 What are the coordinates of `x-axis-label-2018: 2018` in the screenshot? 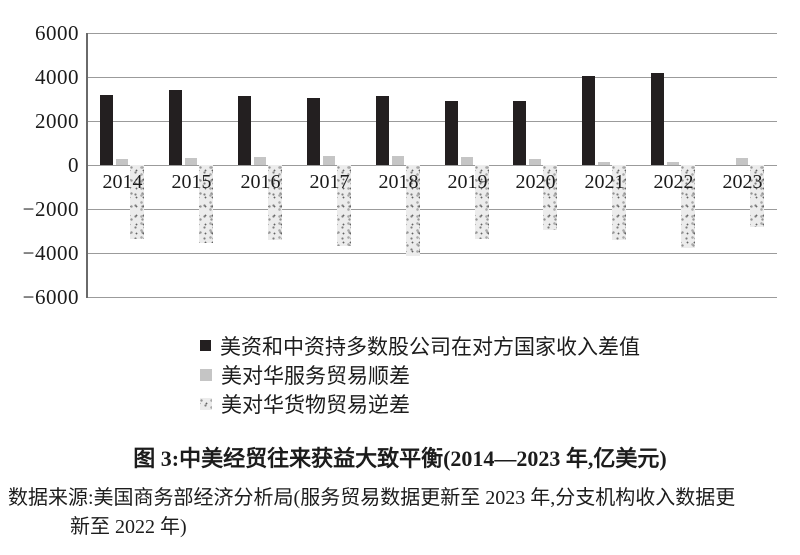 It's located at (398, 182).